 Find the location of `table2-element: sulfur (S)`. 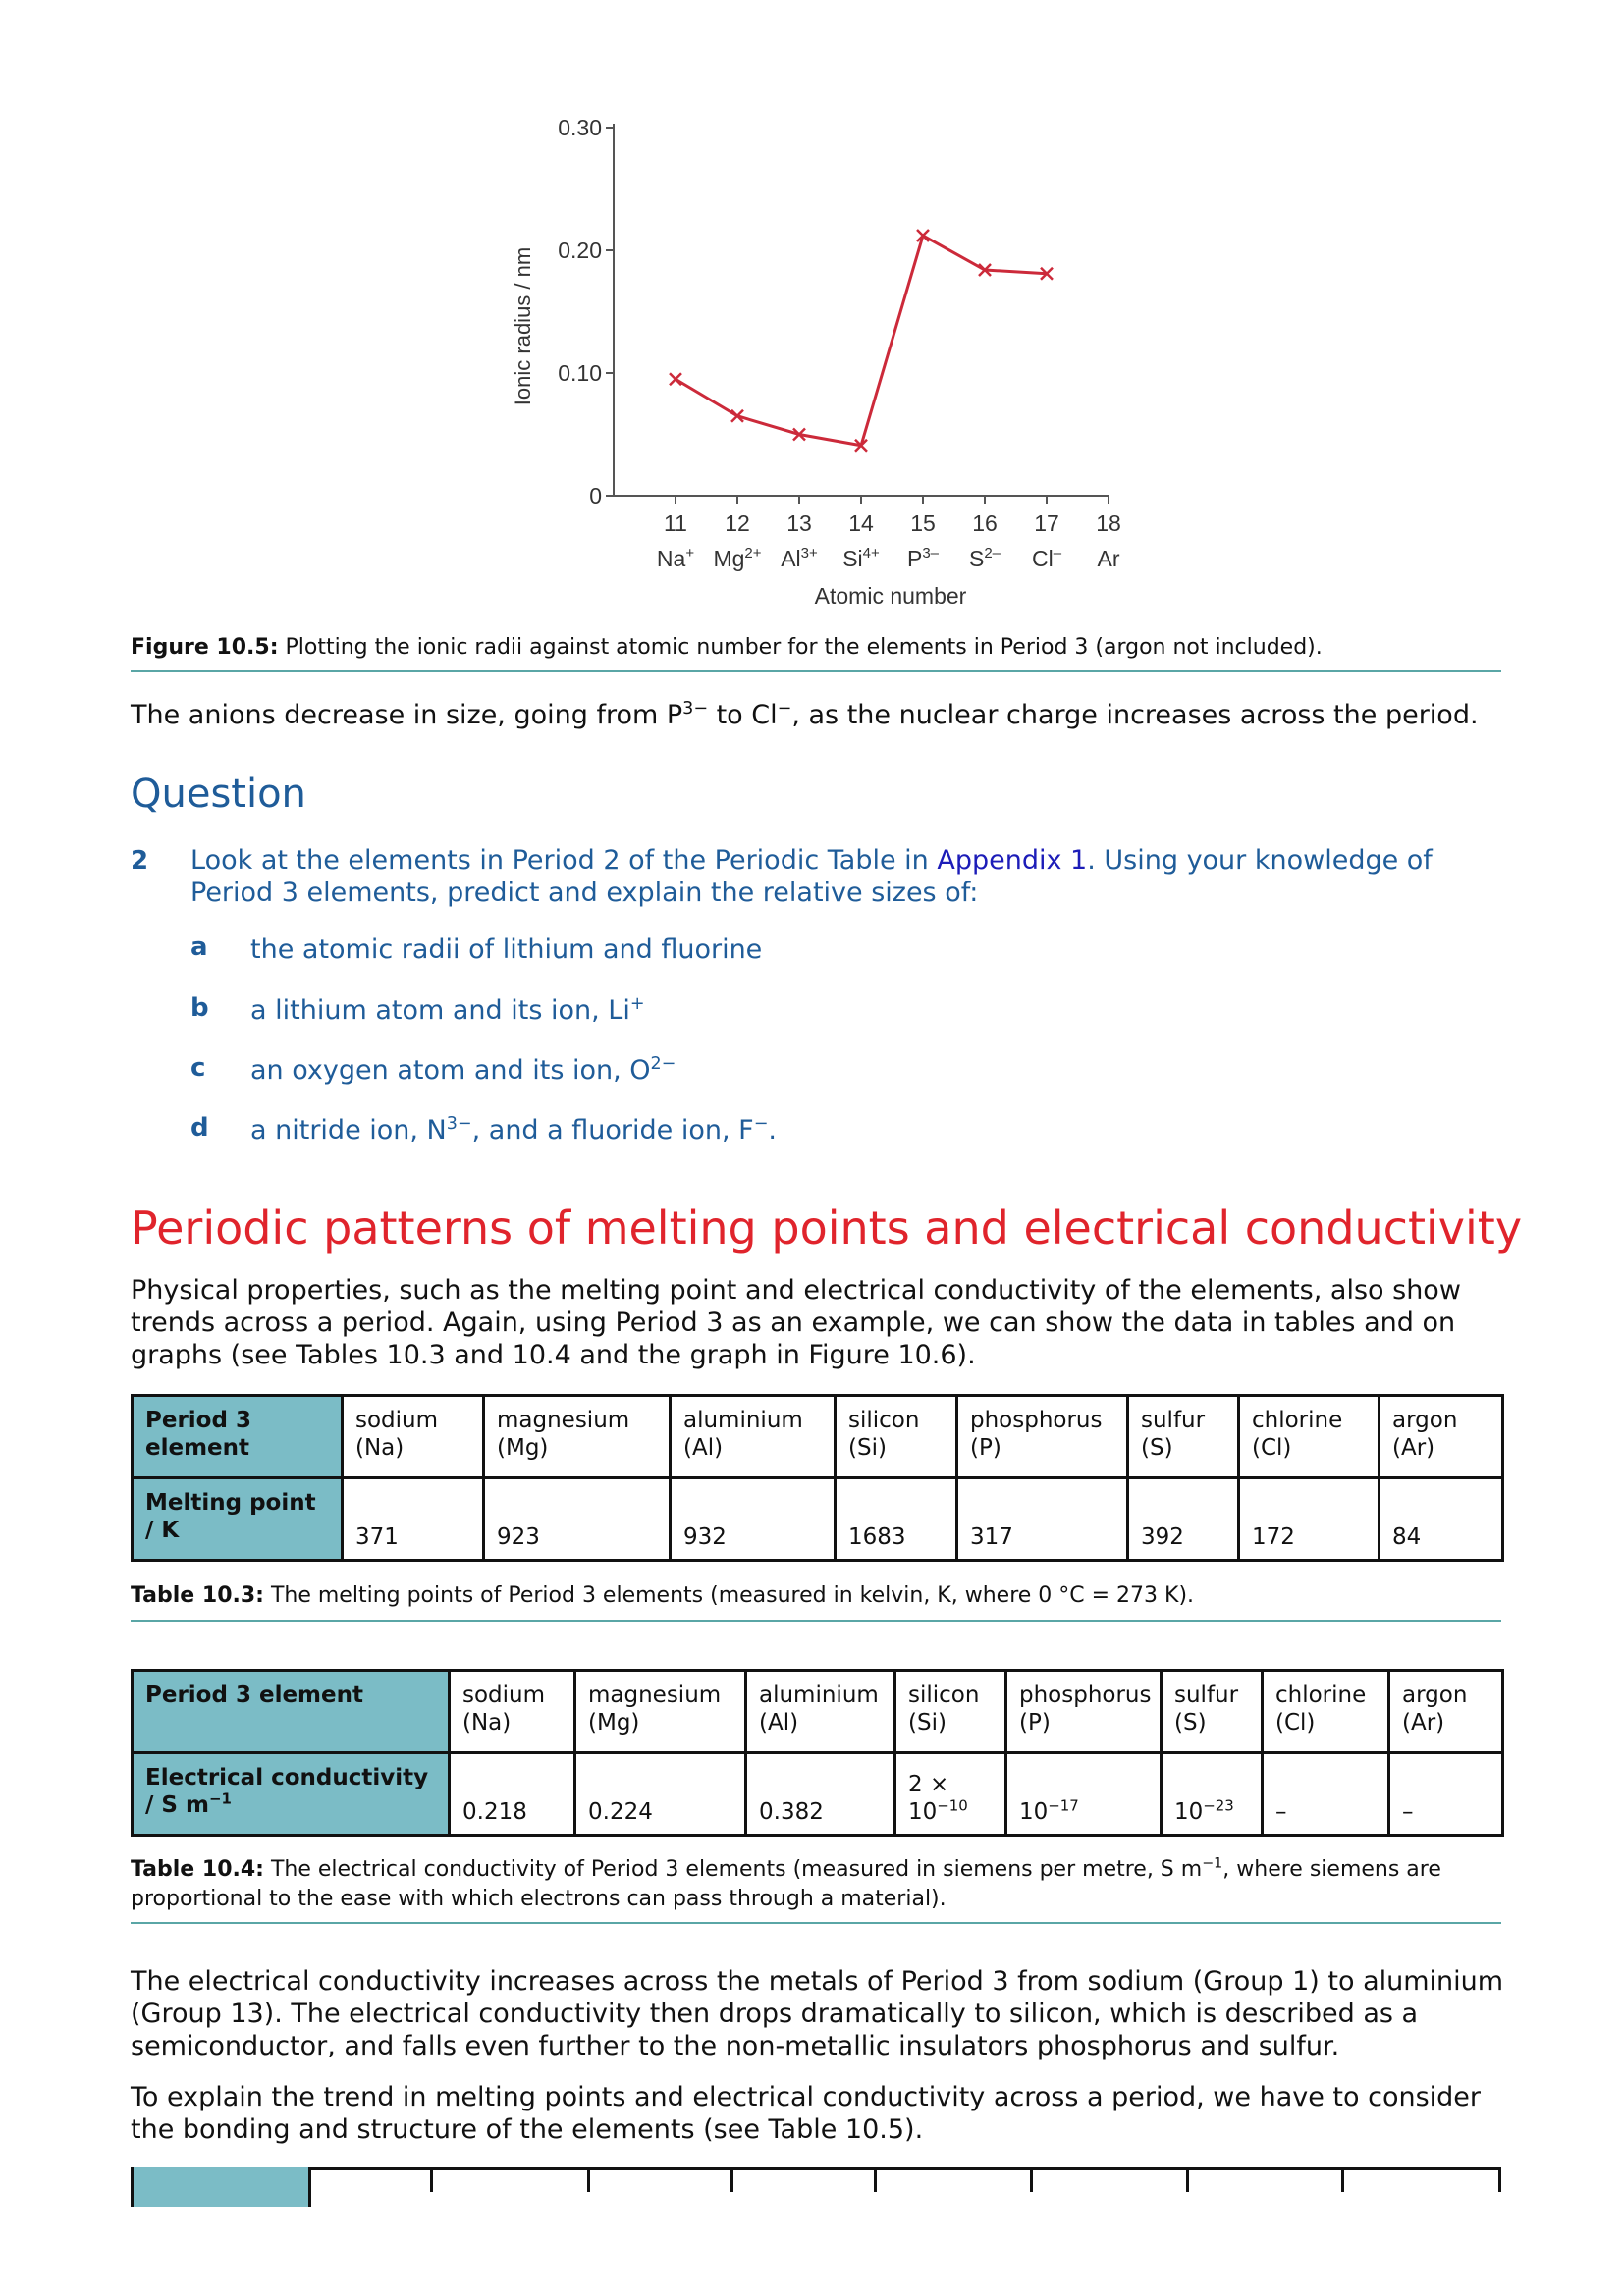

table2-element: sulfur (S) is located at coordinates (1212, 1711).